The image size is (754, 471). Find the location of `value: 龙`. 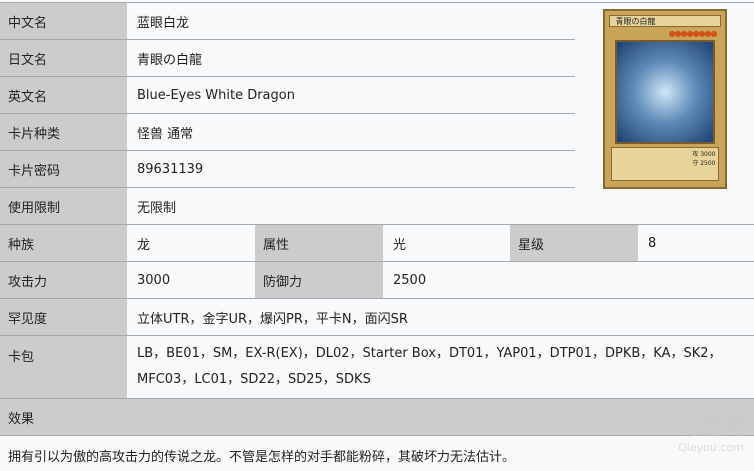

value: 龙 is located at coordinates (191, 243).